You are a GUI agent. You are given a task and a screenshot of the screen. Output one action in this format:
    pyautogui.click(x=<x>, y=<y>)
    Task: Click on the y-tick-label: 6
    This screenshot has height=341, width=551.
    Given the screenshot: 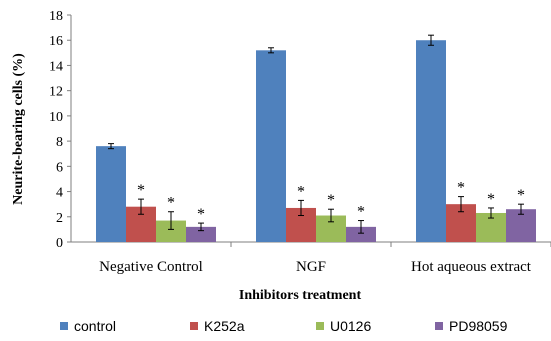 What is the action you would take?
    pyautogui.click(x=59, y=167)
    